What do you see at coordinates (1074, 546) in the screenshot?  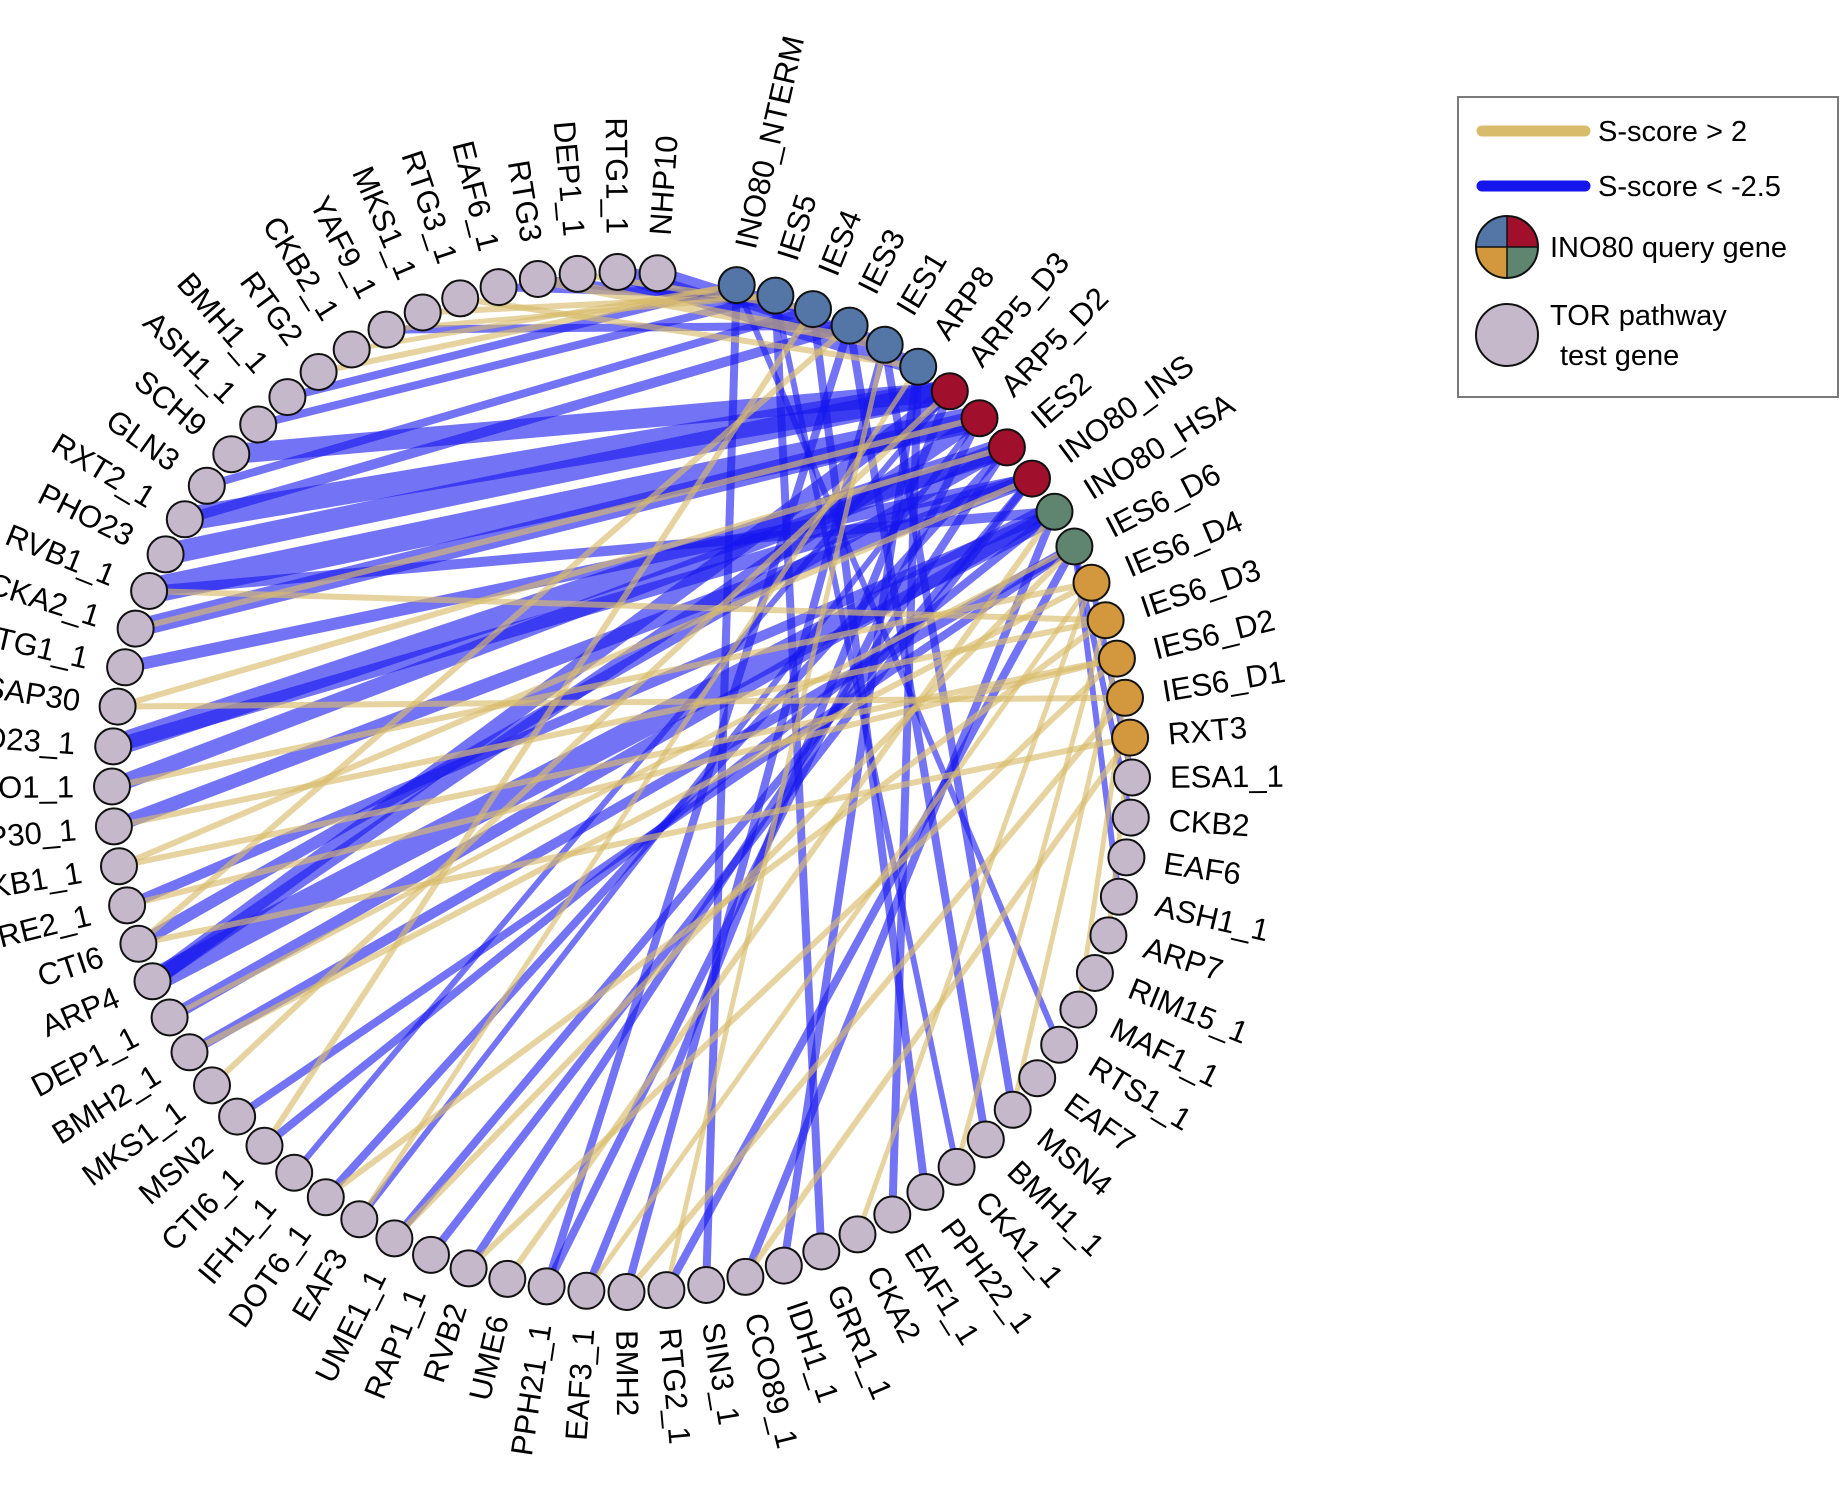 I see `query-gene-node-ies6-d6` at bounding box center [1074, 546].